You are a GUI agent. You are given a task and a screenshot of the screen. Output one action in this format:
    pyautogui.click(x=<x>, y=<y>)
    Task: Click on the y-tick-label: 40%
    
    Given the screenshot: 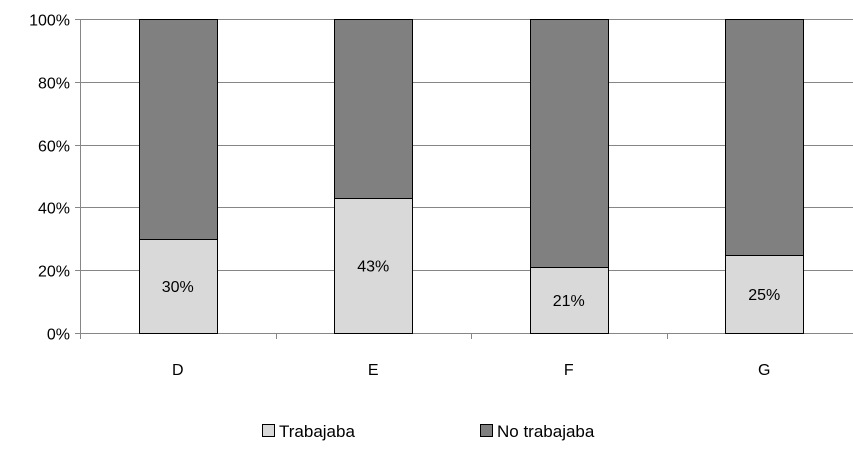 What is the action you would take?
    pyautogui.click(x=54, y=209)
    